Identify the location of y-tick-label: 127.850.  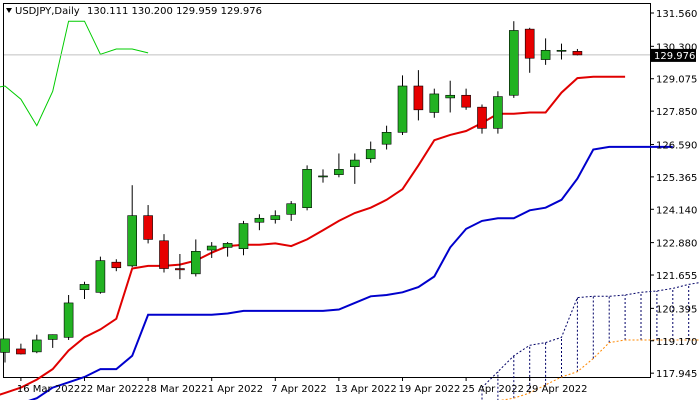
(676, 112).